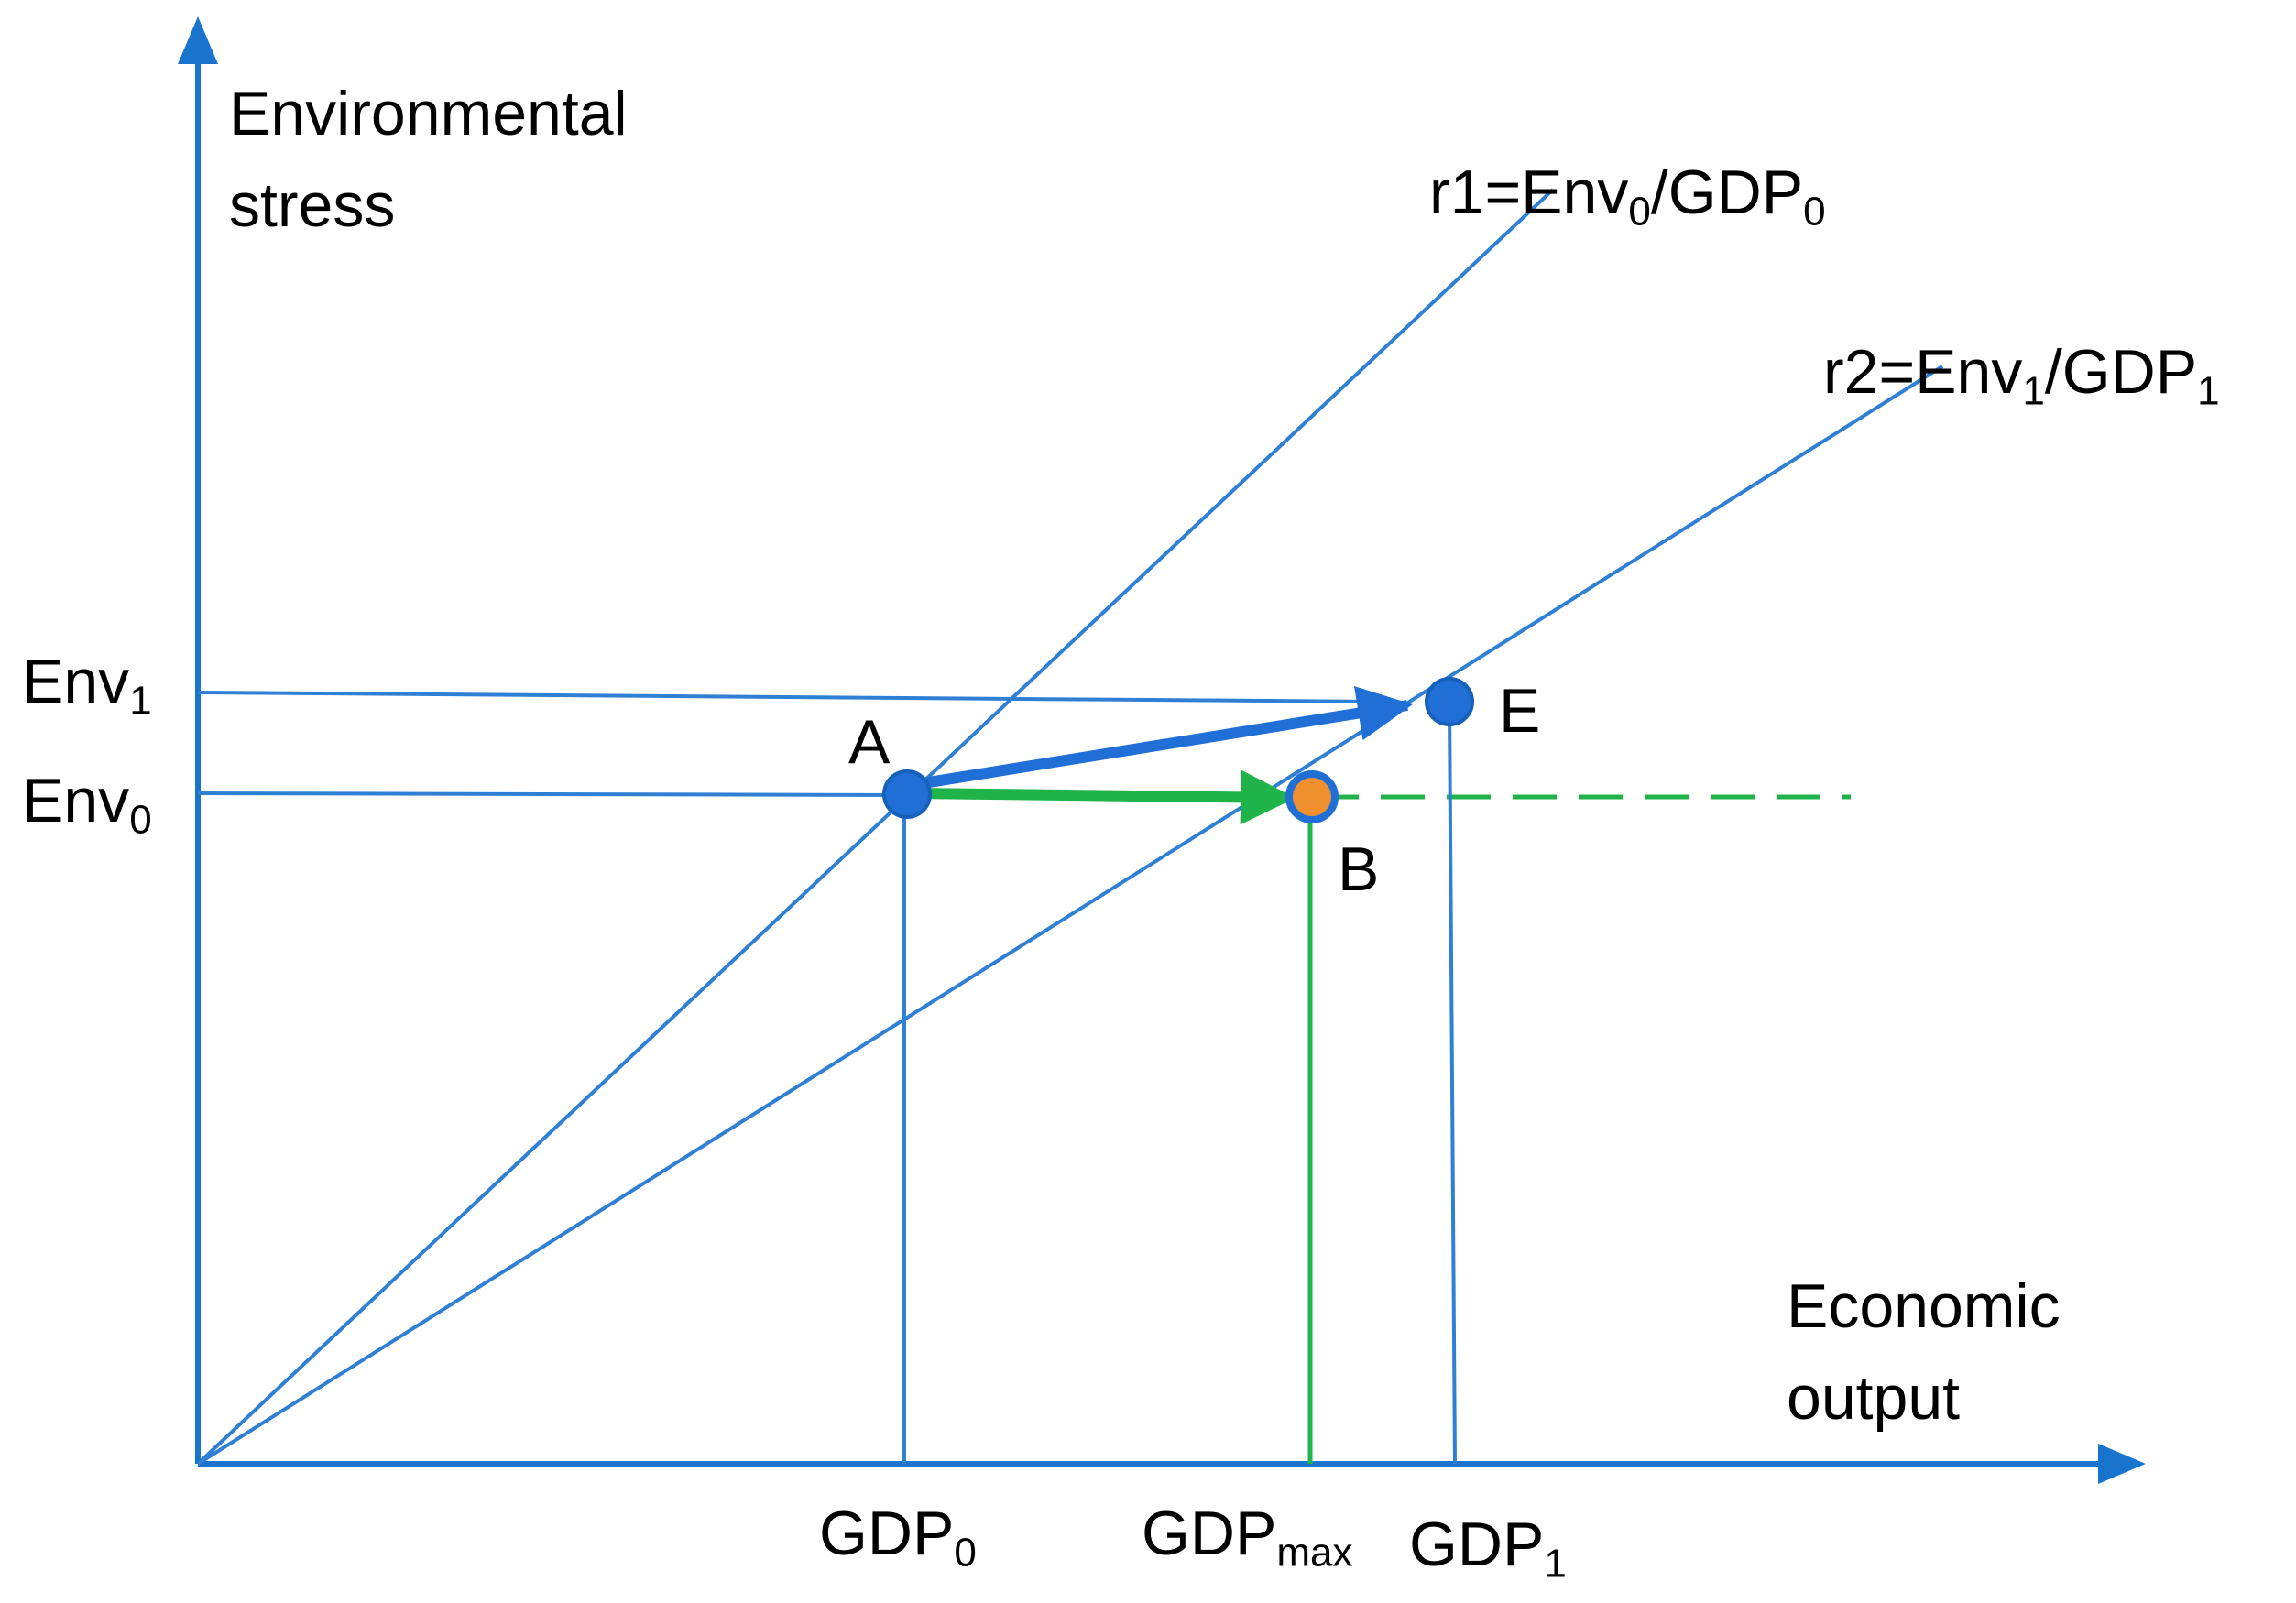 The image size is (2296, 1603). I want to click on point-a-label: A, so click(870, 742).